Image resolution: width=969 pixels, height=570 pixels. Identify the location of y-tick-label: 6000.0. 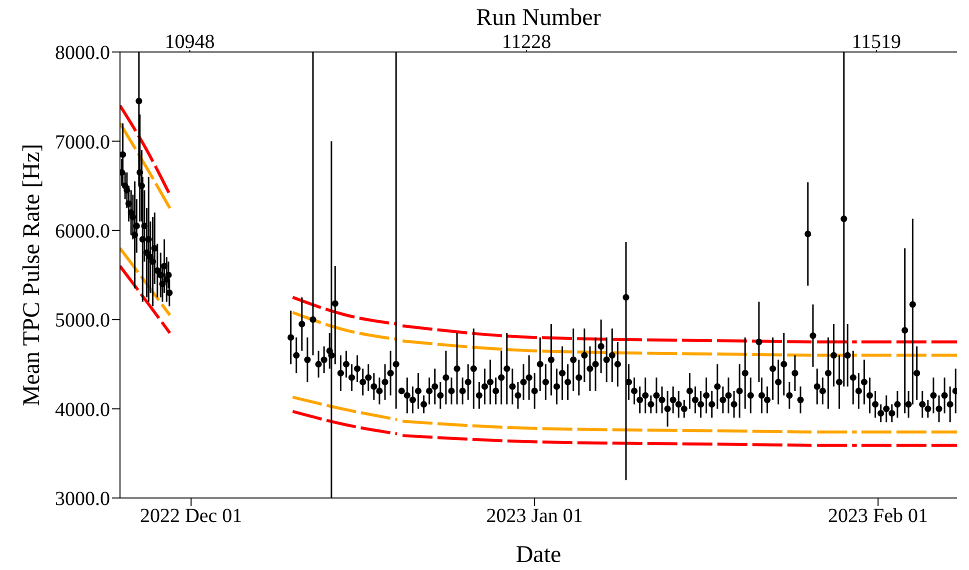
(82, 231).